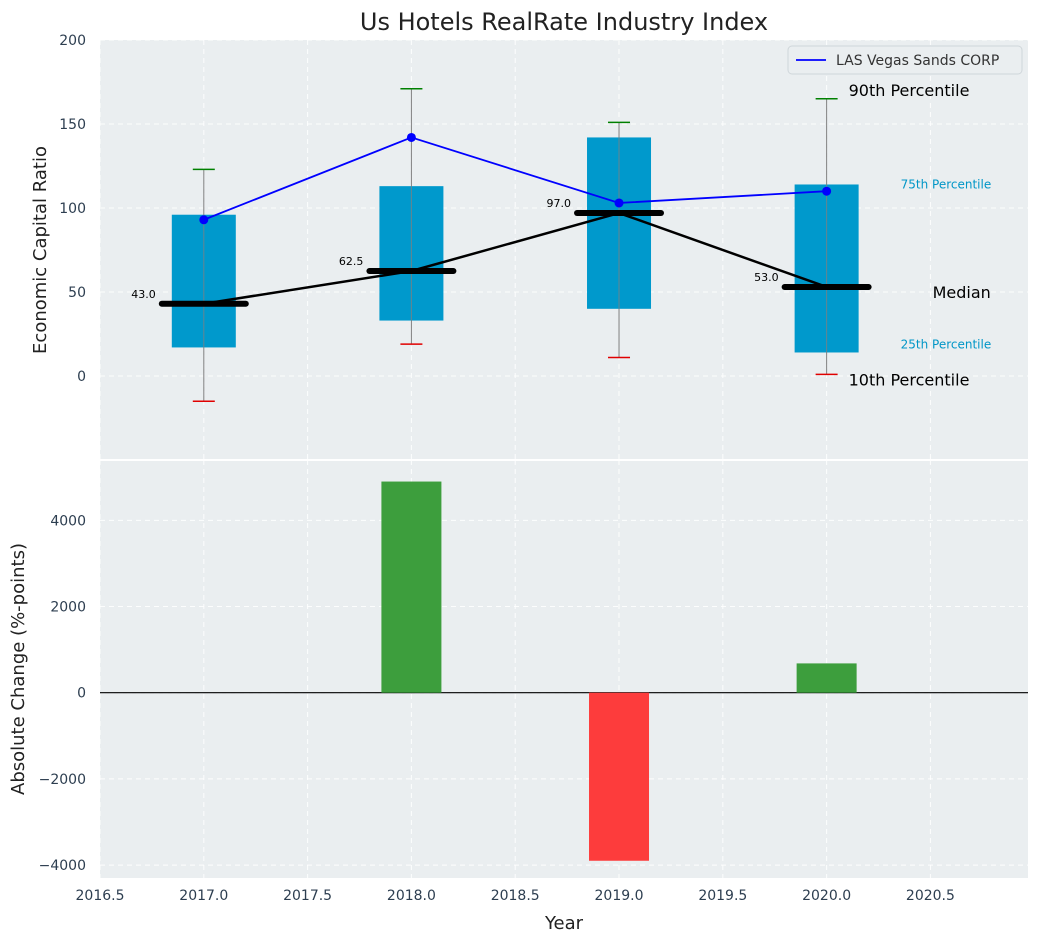 This screenshot has height=942, width=1039. Describe the element at coordinates (619, 896) in the screenshot. I see `x-tick-label: 2019.0` at that location.